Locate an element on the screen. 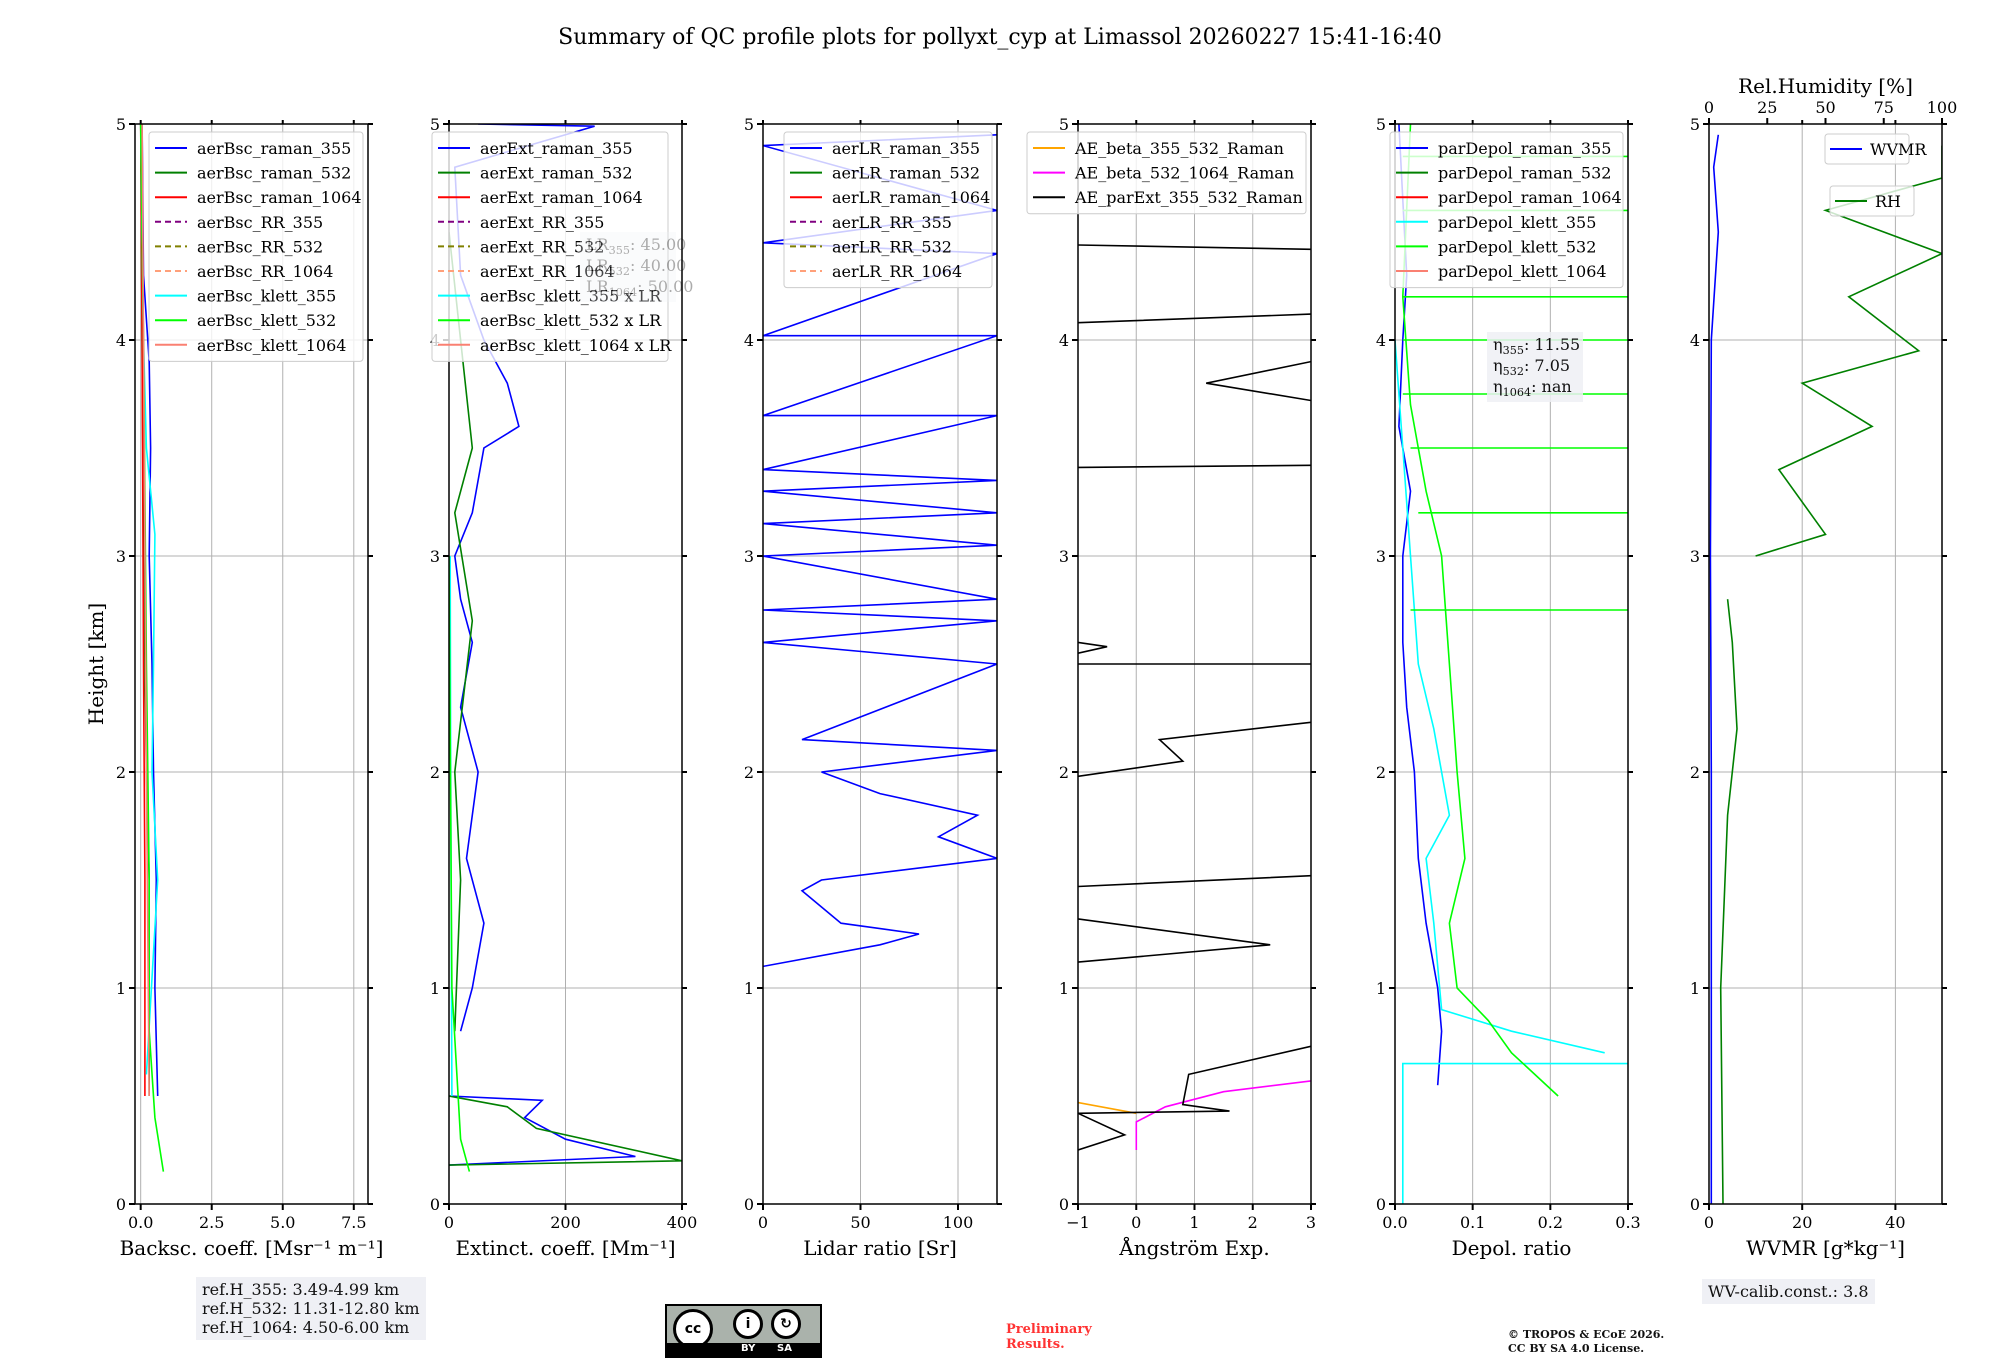  ref-height-355: ref.H_355: 3.49-4.99 km is located at coordinates (301, 1289).